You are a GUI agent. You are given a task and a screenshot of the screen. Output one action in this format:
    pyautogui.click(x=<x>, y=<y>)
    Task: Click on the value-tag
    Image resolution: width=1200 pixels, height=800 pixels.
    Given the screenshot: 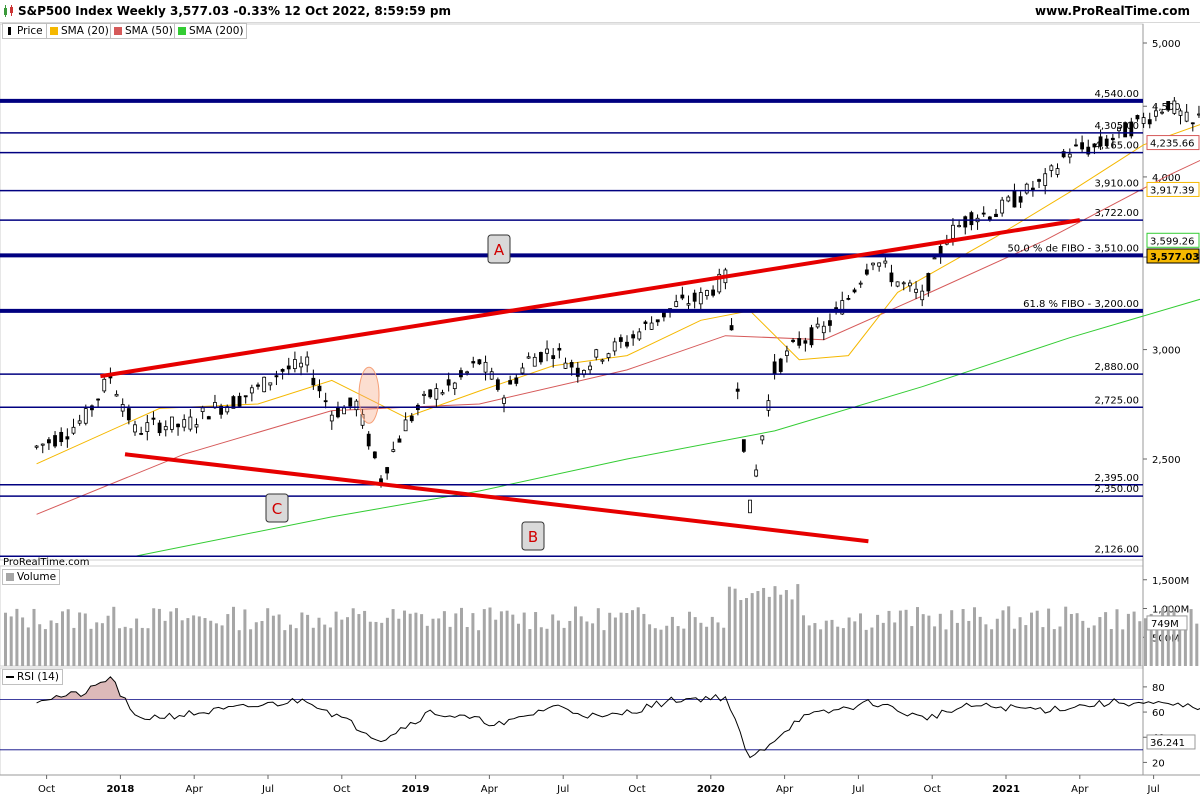 What is the action you would take?
    pyautogui.click(x=1173, y=256)
    